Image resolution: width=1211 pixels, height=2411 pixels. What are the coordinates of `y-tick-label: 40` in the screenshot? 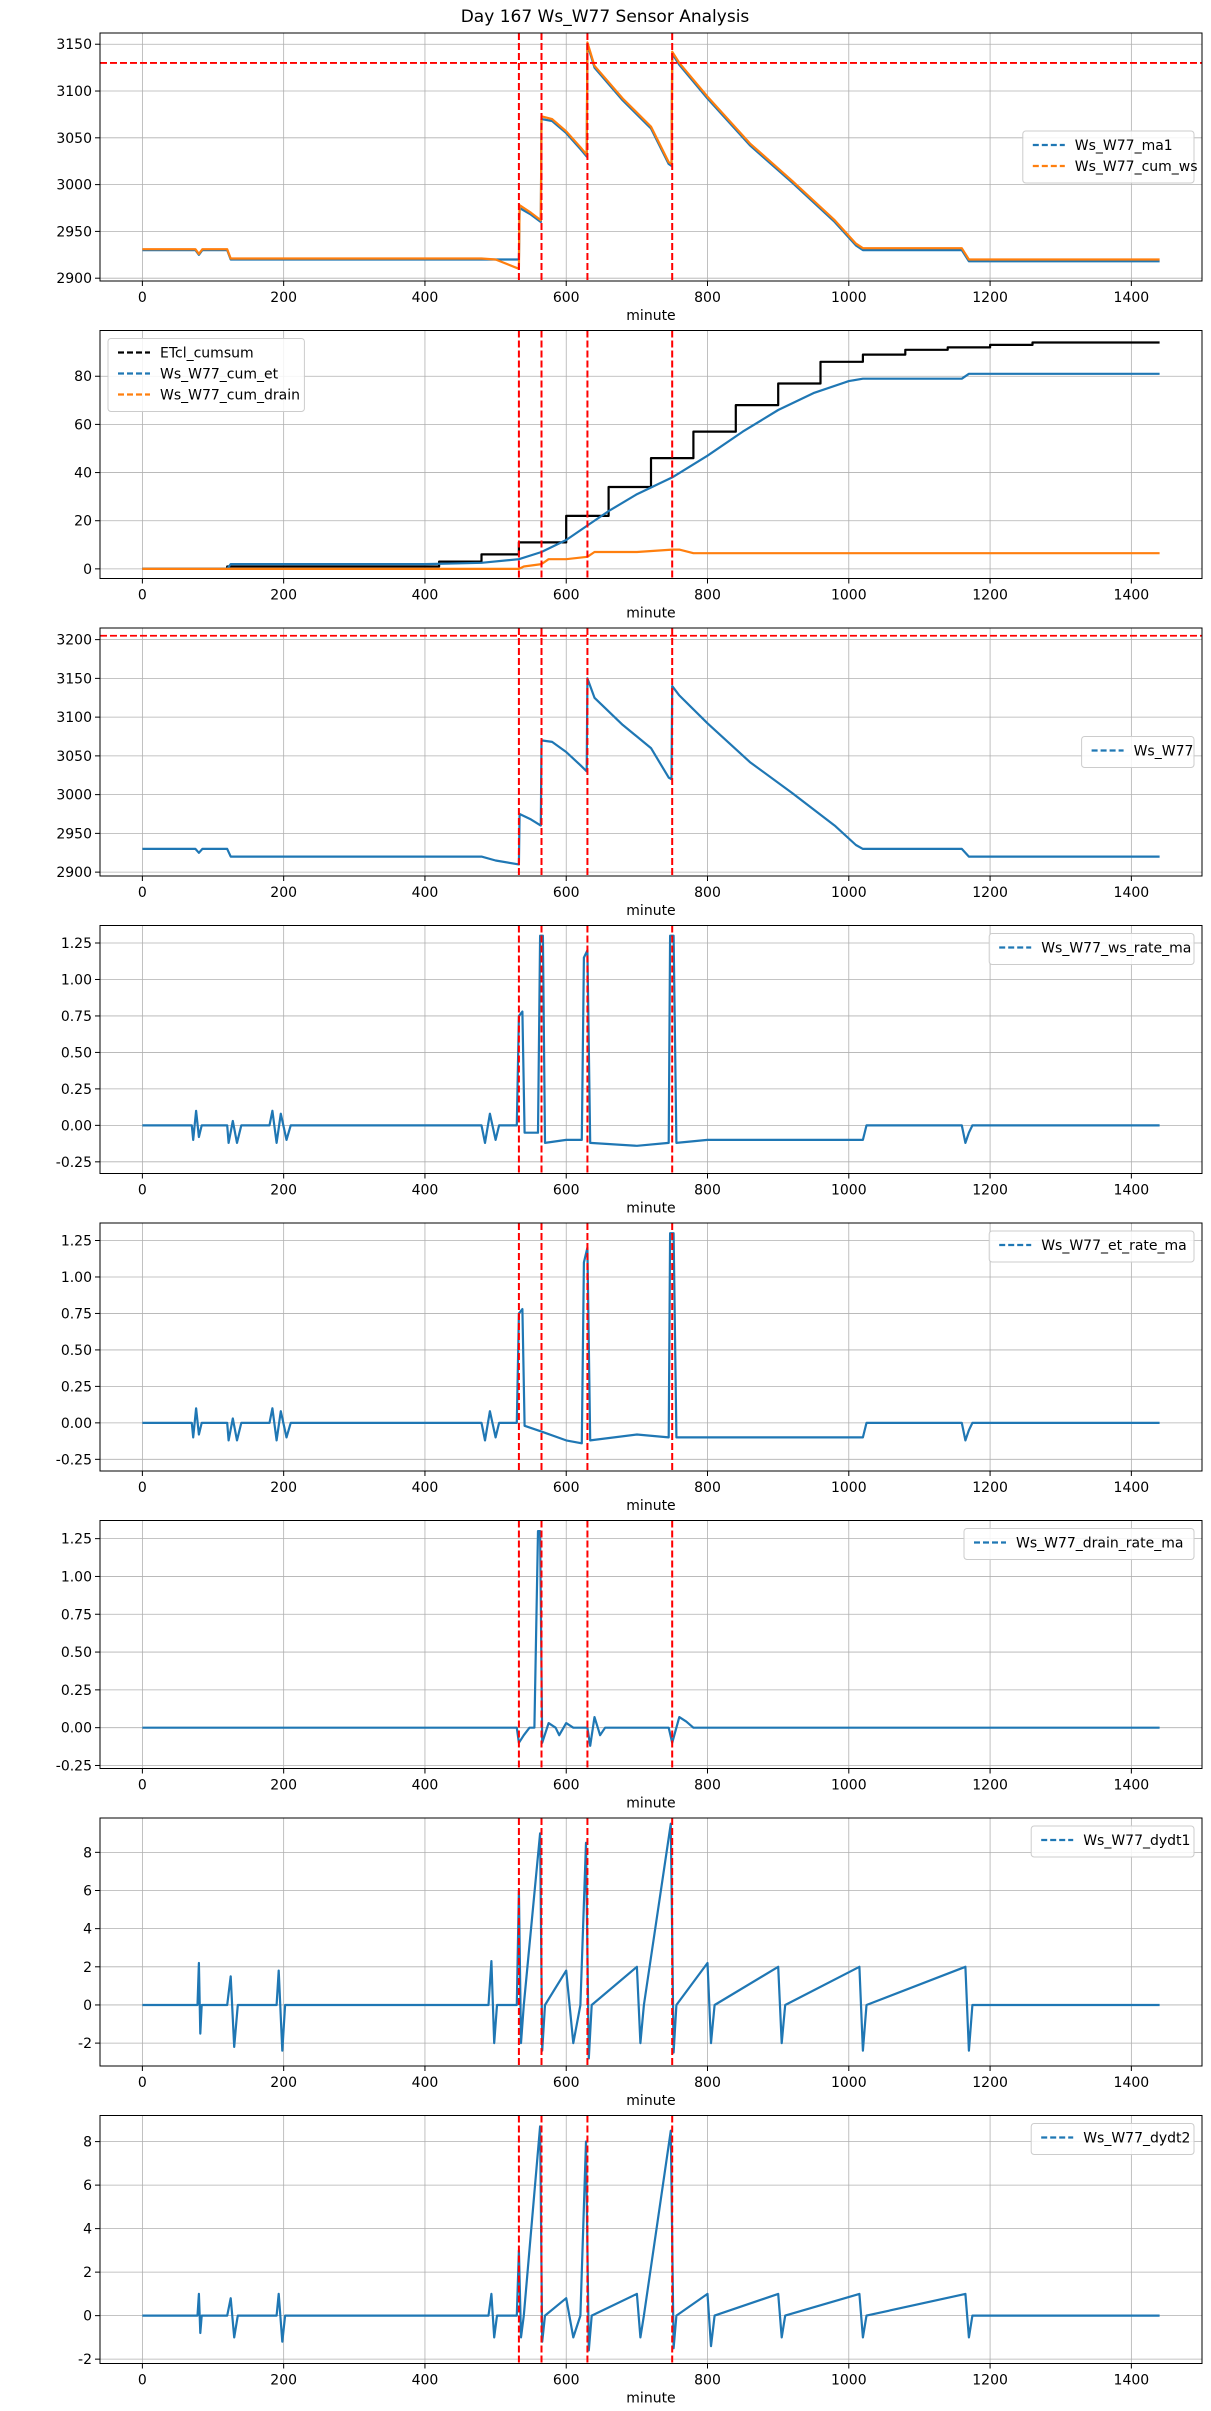 It's located at (83, 474).